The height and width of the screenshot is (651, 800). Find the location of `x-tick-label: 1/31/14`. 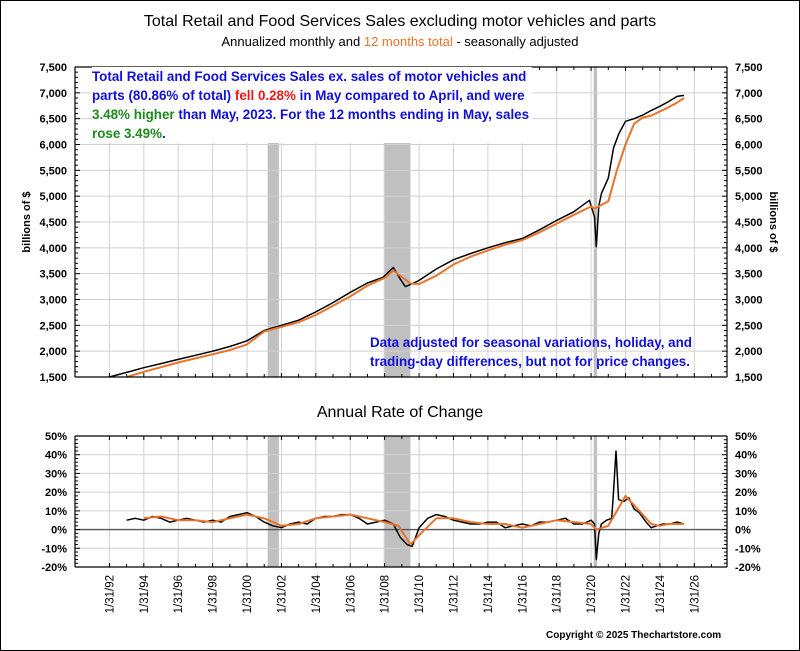

x-tick-label: 1/31/14 is located at coordinates (489, 593).